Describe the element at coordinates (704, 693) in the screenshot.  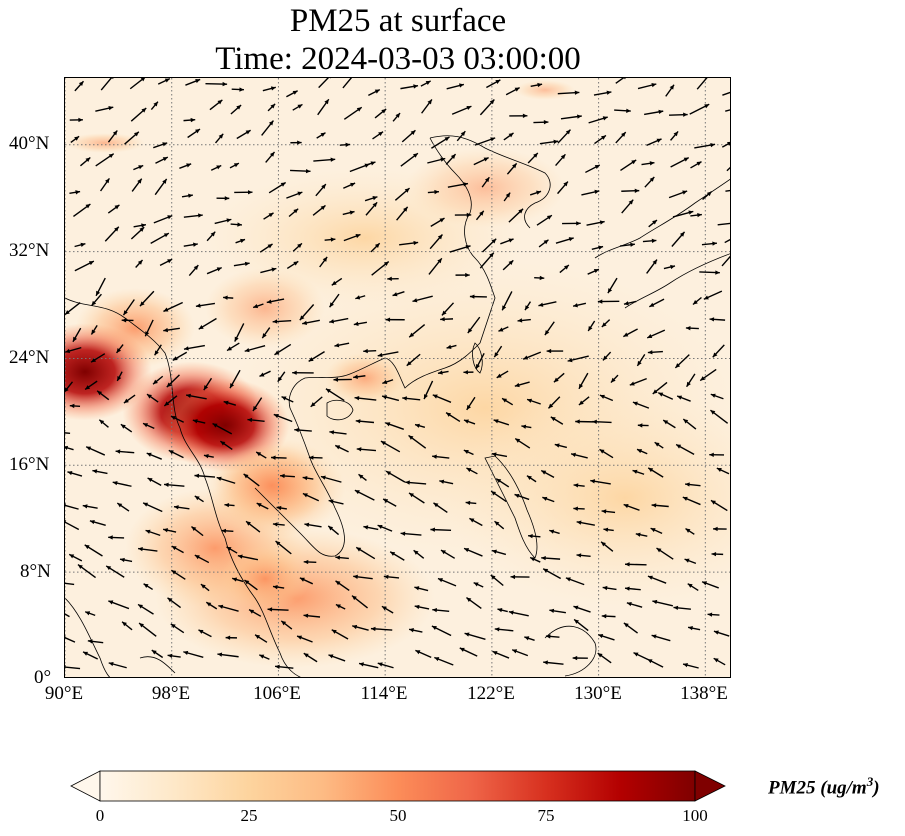
I see `lon-tick-138: 138°E` at that location.